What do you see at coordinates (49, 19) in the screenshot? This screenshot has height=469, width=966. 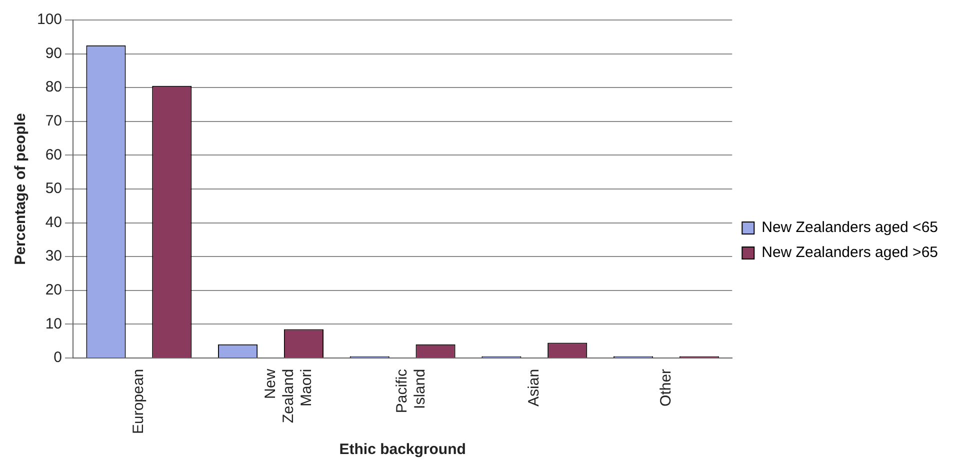 I see `y-tick-label: 100` at bounding box center [49, 19].